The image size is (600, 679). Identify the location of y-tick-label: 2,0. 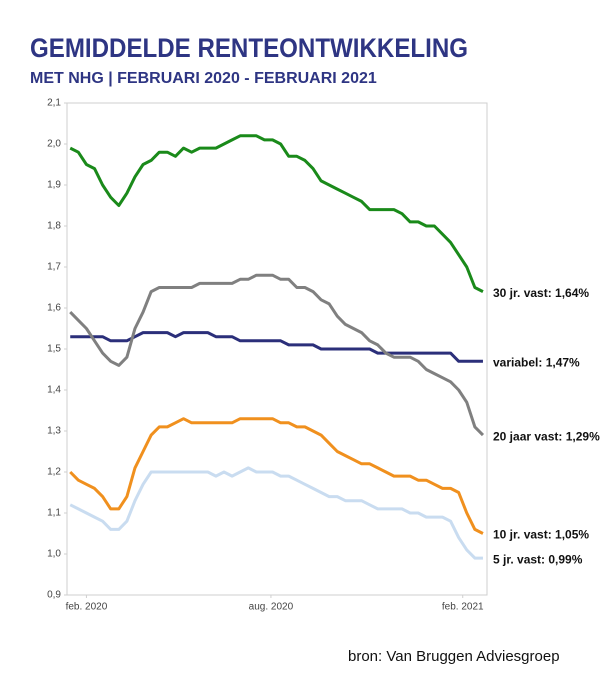
(54, 144).